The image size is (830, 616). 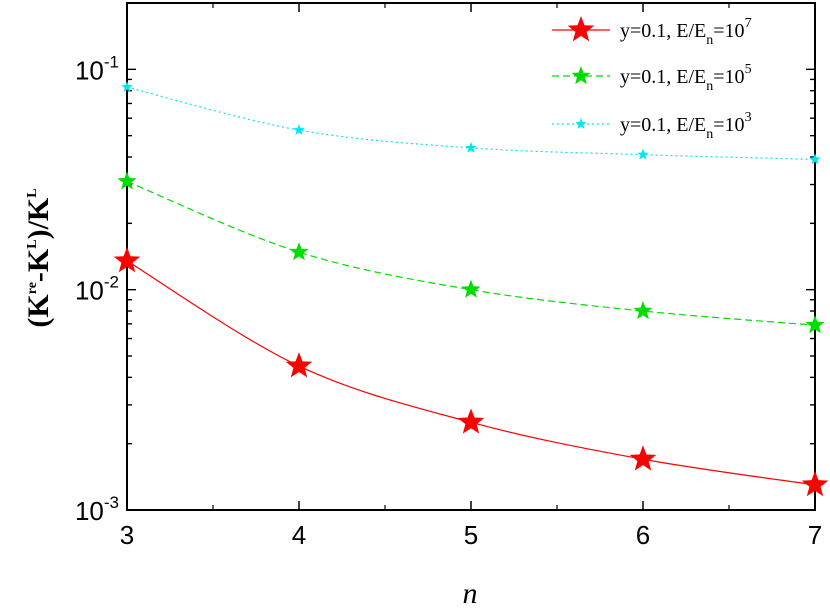 I want to click on y-tick-label: 10⁻³, so click(x=97, y=509).